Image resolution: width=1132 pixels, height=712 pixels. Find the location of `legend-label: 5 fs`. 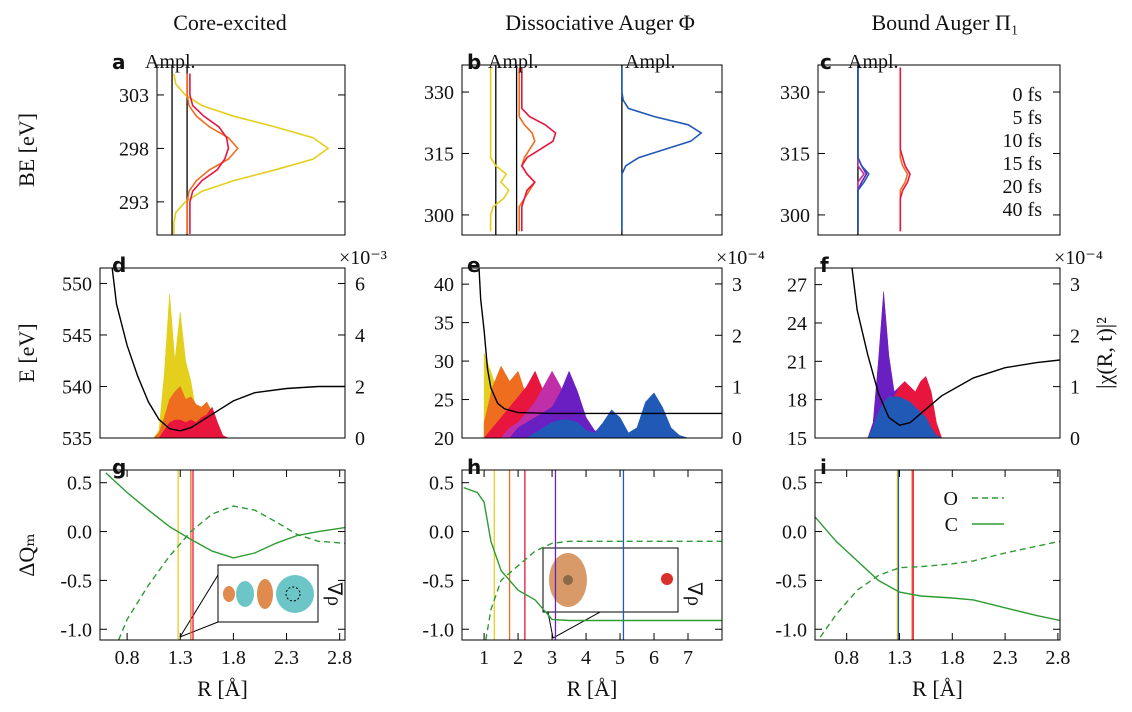

legend-label: 5 fs is located at coordinates (1028, 118).